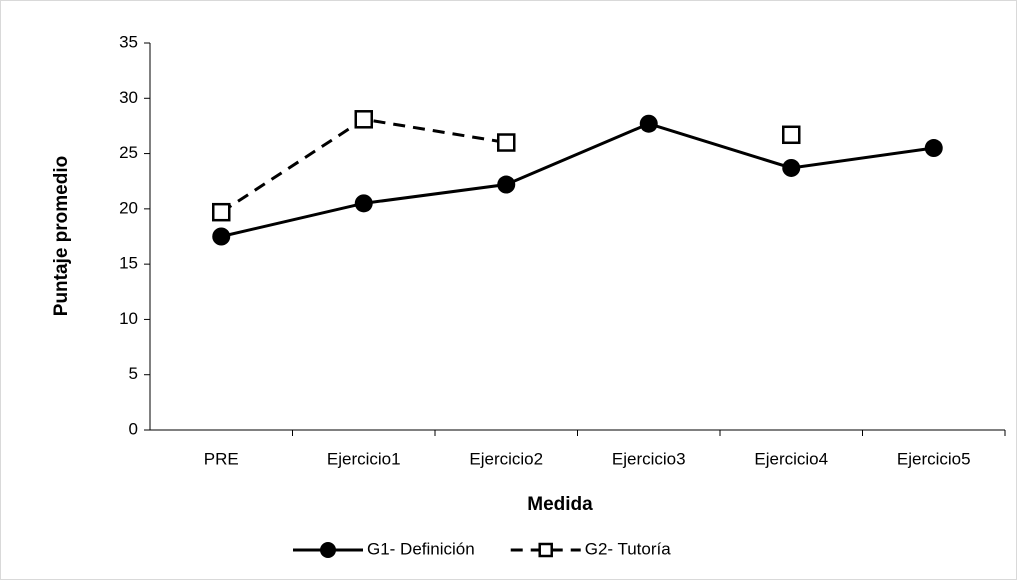 Image resolution: width=1018 pixels, height=581 pixels. I want to click on y-tick-label: 5, so click(133, 373).